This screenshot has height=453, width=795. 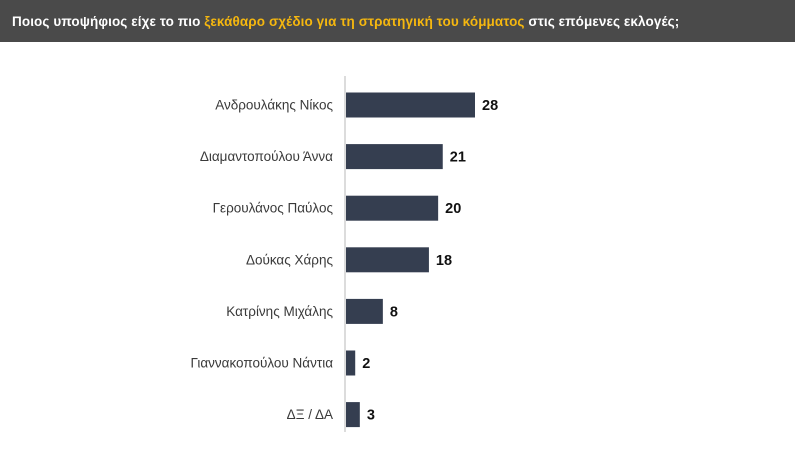 What do you see at coordinates (366, 364) in the screenshot?
I see `bar-value-label: 2` at bounding box center [366, 364].